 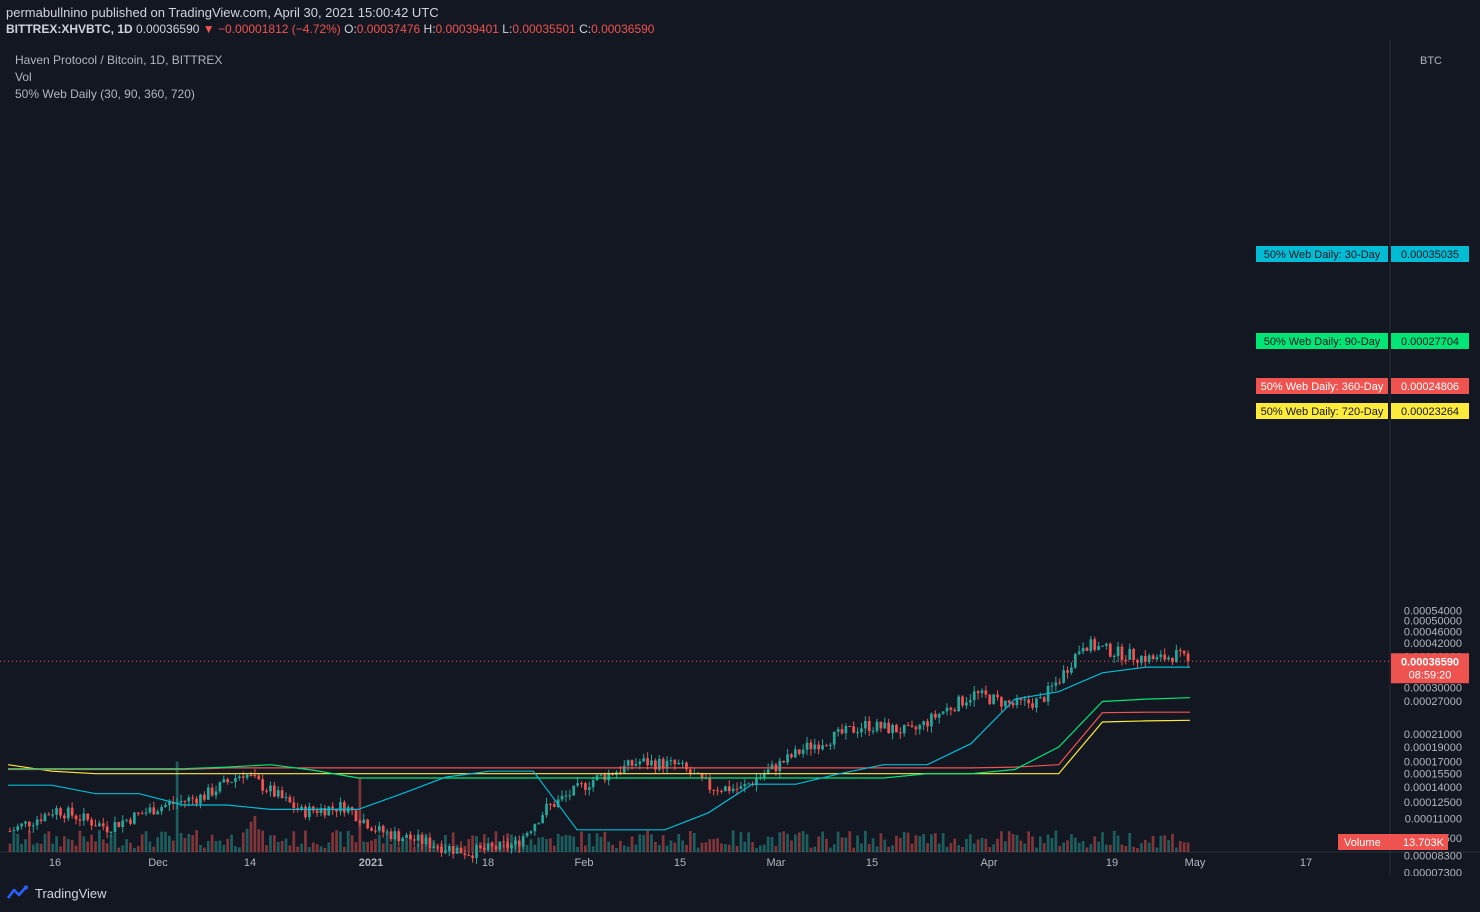 What do you see at coordinates (599, 741) in the screenshot?
I see `web-360-line` at bounding box center [599, 741].